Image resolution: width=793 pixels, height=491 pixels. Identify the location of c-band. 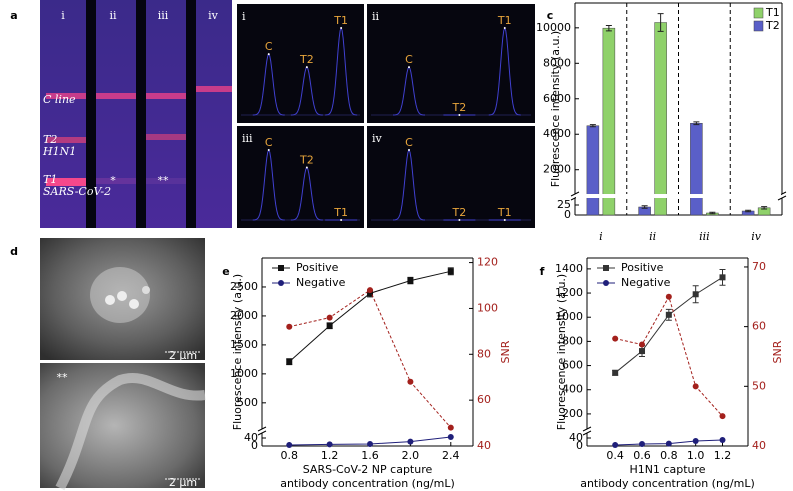
(214, 89).